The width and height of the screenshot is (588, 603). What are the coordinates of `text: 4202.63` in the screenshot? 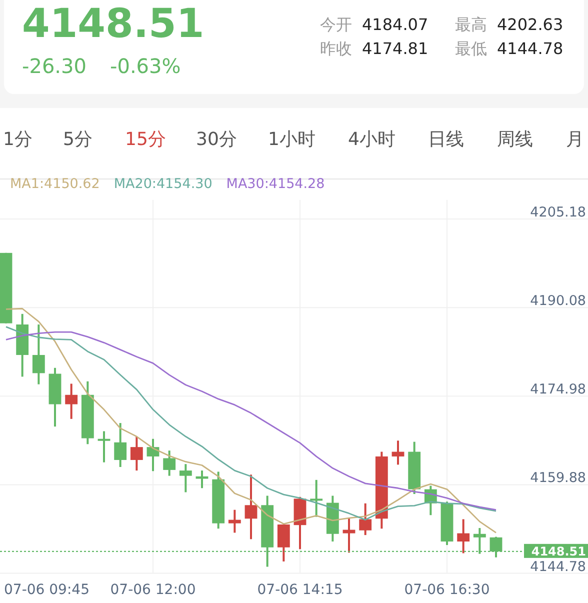 It's located at (530, 24).